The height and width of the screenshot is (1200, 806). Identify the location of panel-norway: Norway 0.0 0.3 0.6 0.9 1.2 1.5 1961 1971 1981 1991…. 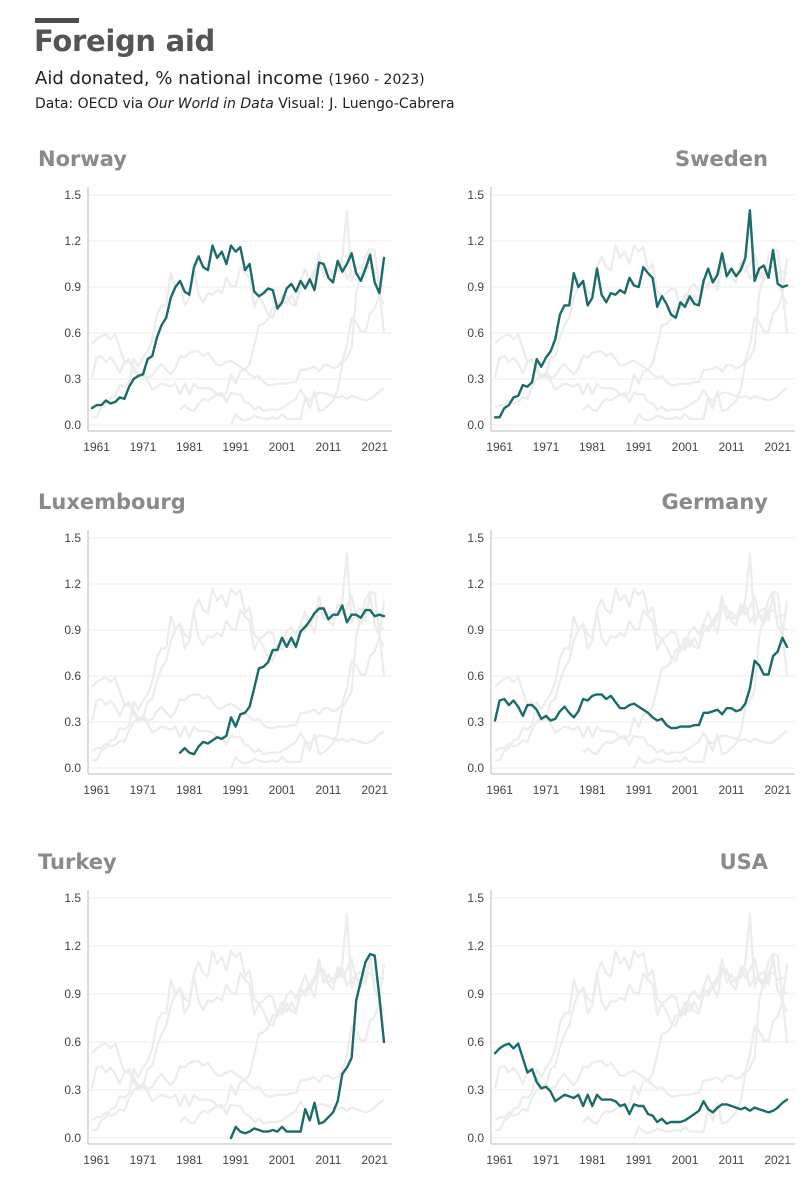
(215, 300).